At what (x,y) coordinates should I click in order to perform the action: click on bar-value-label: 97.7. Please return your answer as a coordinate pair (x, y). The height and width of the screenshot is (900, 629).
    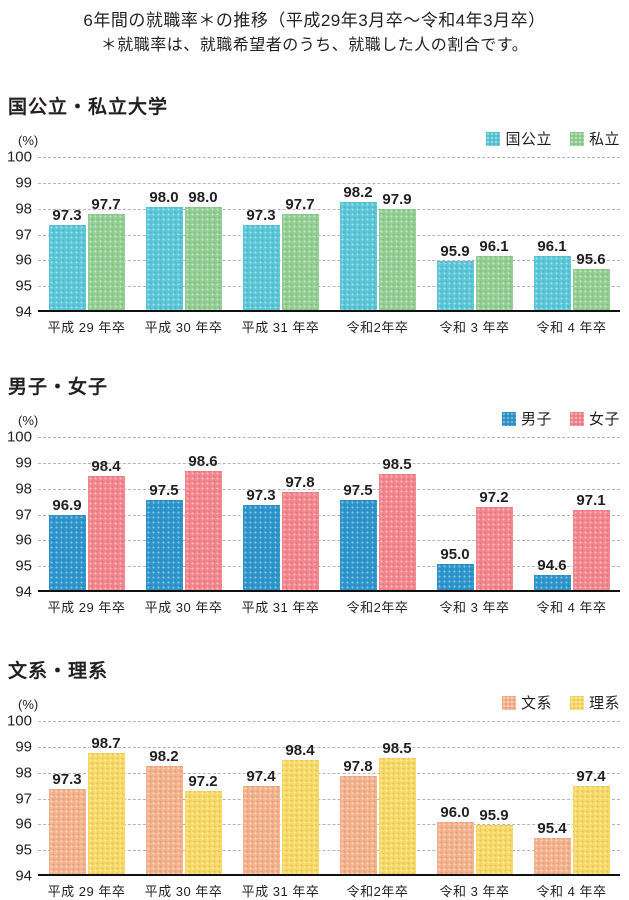
    Looking at the image, I should click on (300, 205).